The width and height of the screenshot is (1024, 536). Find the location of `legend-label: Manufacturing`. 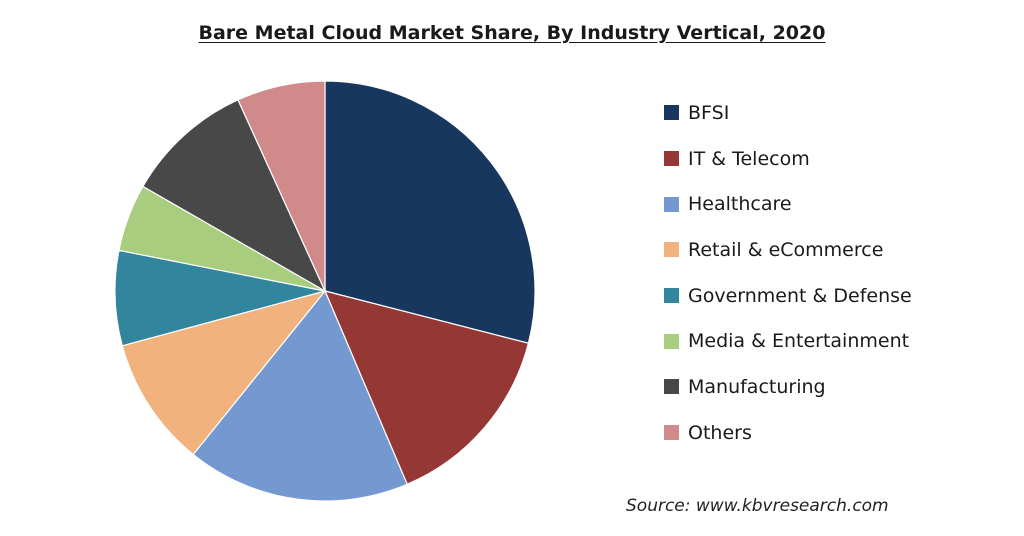

legend-label: Manufacturing is located at coordinates (757, 386).